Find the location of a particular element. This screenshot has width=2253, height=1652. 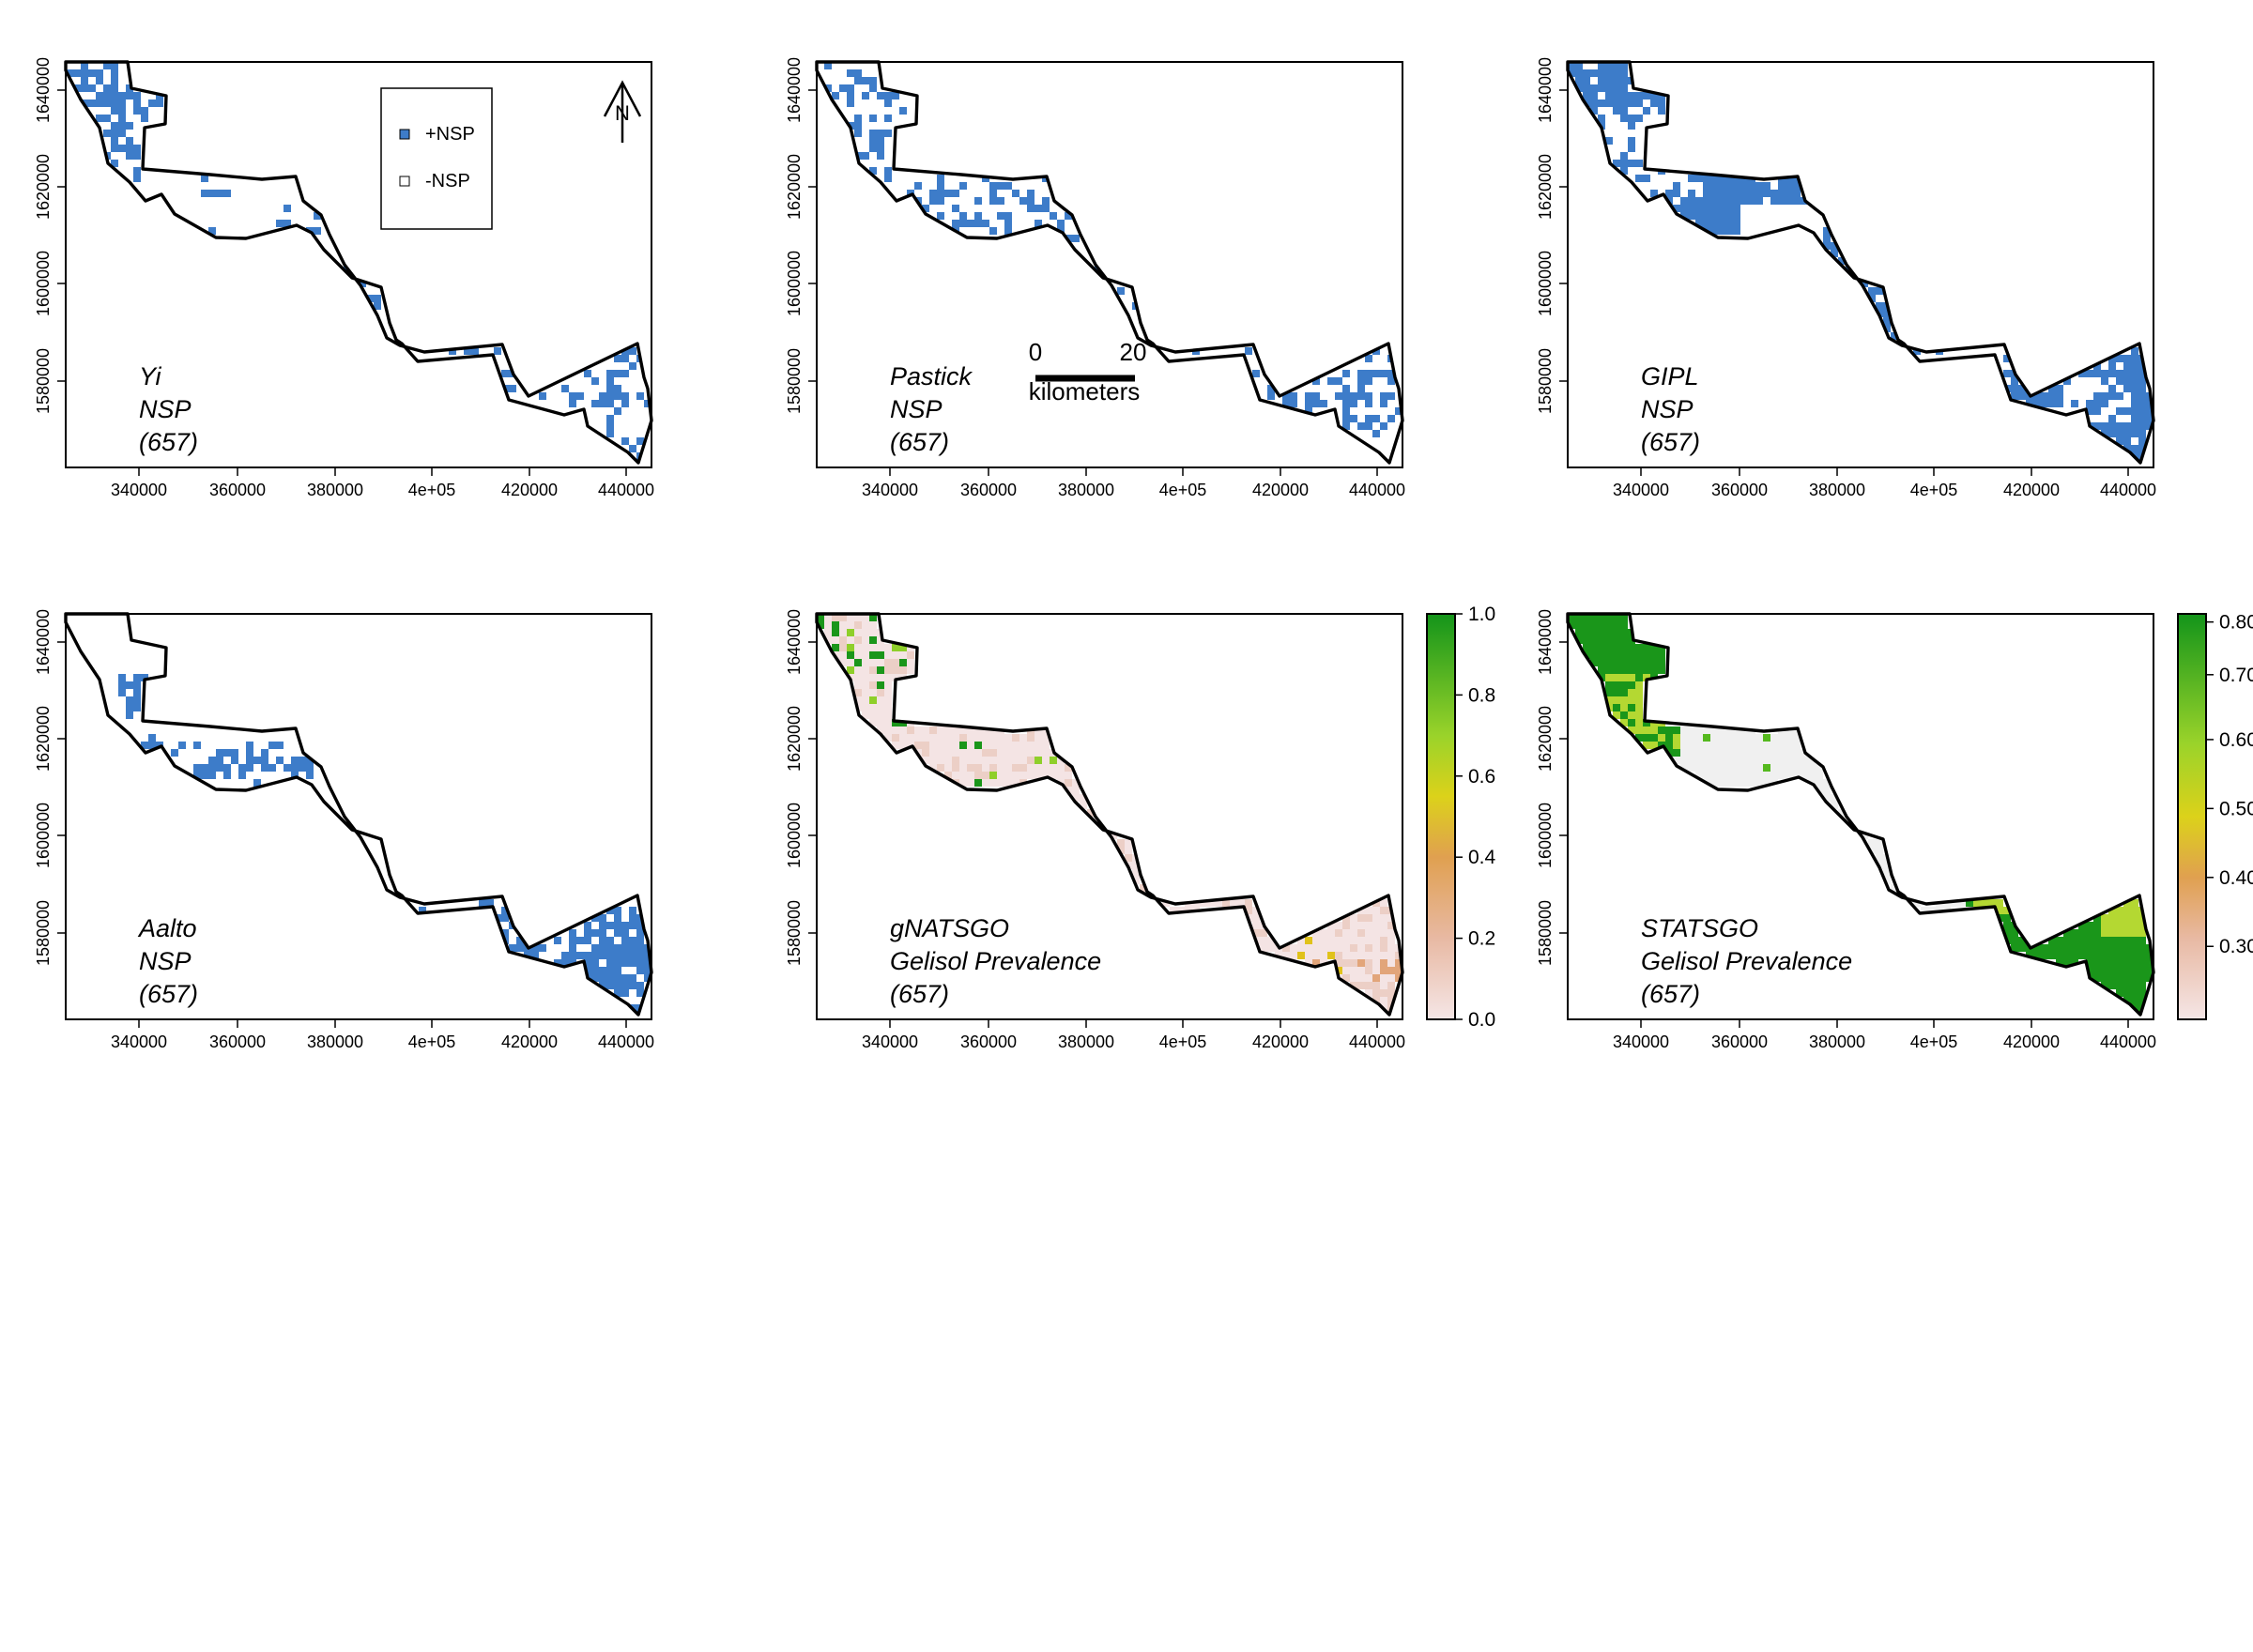

legend-label-negative: -NSP is located at coordinates (447, 181).